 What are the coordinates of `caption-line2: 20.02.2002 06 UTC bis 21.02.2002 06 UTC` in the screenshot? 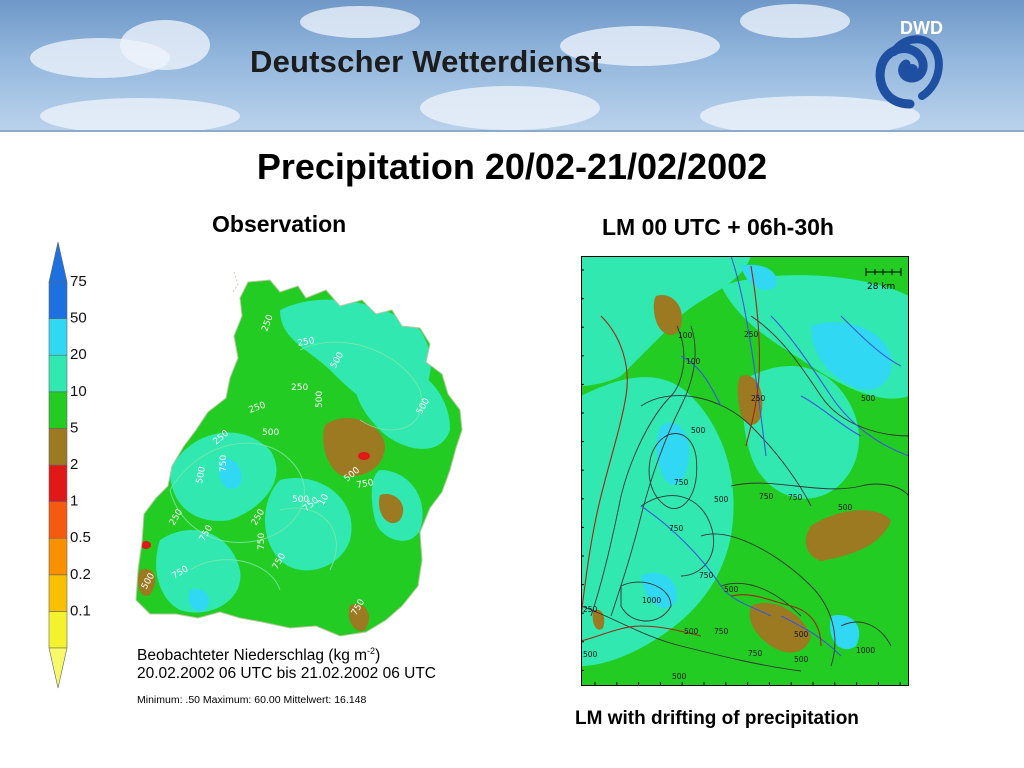 It's located at (286, 674).